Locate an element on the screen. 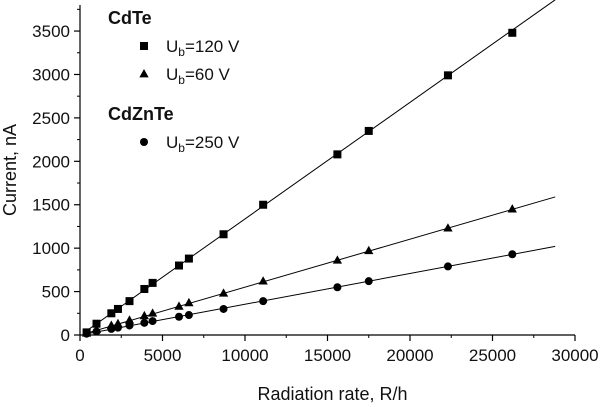 This screenshot has width=600, height=407. x-axis-title: Radiation rate, R/h is located at coordinates (332, 394).